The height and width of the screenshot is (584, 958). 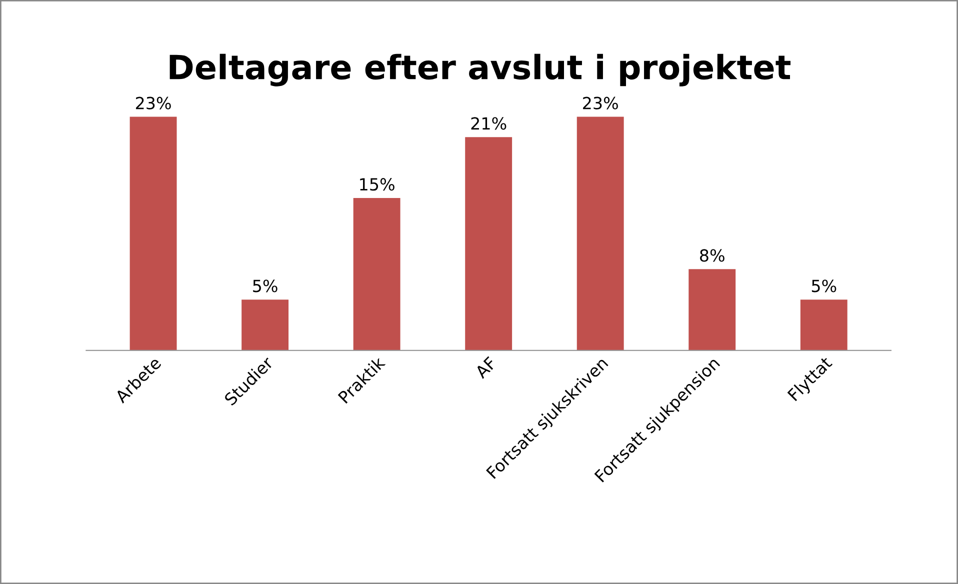 I want to click on data-label: 21%, so click(x=488, y=123).